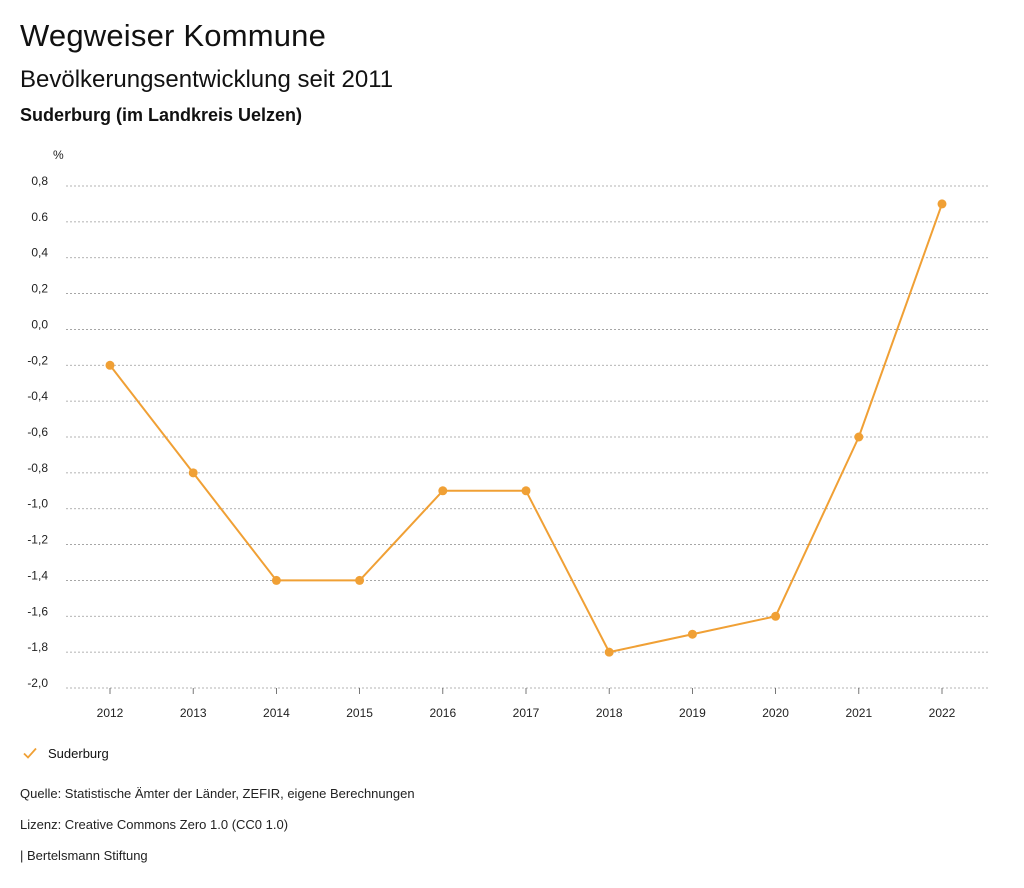  What do you see at coordinates (37, 504) in the screenshot?
I see `y-tick-label: -1,0` at bounding box center [37, 504].